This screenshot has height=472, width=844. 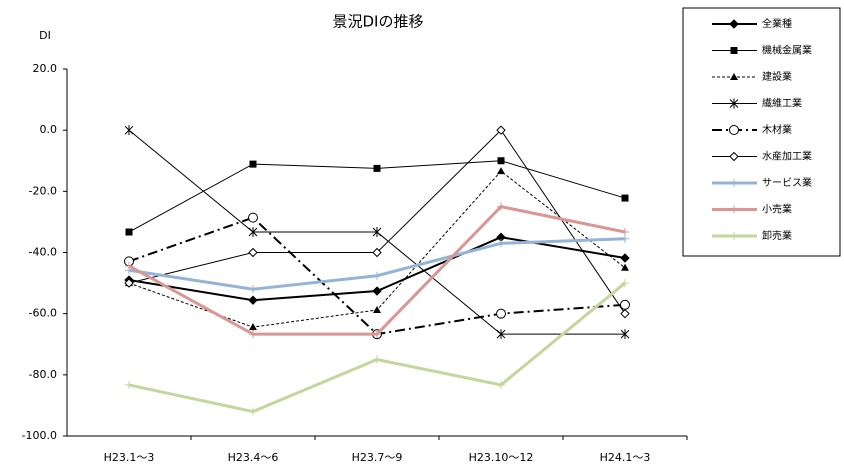 I want to click on y-tick-label: -60.0, so click(x=43, y=313).